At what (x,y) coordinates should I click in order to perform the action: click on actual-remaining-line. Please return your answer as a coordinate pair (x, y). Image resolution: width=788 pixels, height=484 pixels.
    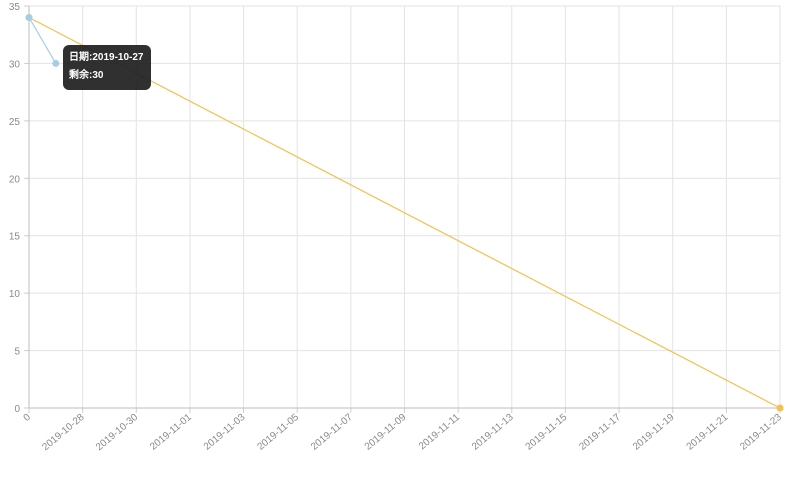
    Looking at the image, I should click on (42, 40).